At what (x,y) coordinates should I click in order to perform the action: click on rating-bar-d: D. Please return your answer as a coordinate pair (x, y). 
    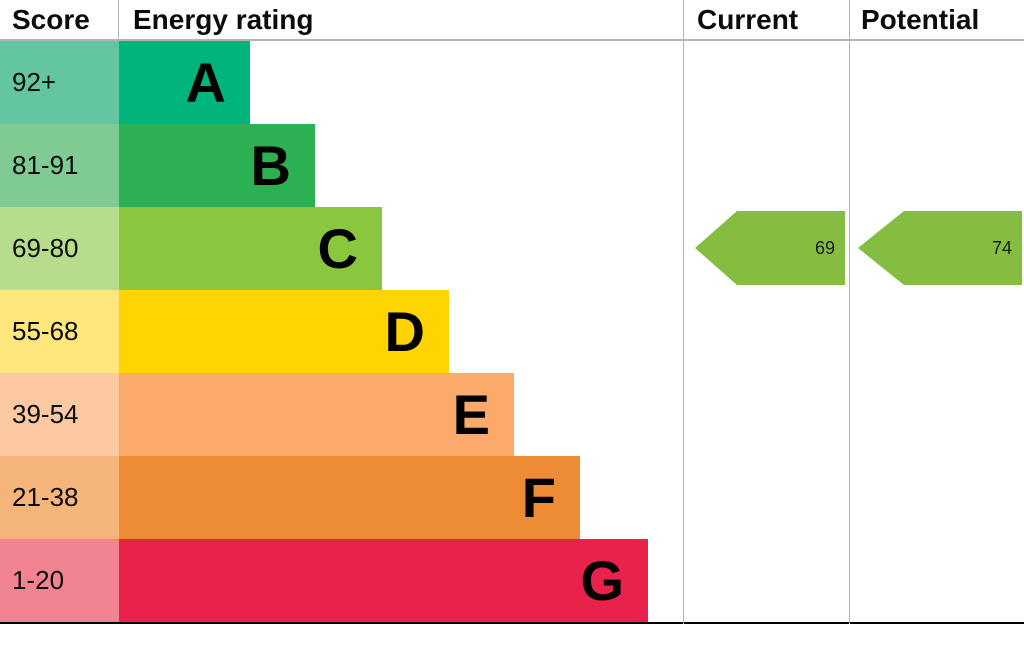
    Looking at the image, I should click on (284, 331).